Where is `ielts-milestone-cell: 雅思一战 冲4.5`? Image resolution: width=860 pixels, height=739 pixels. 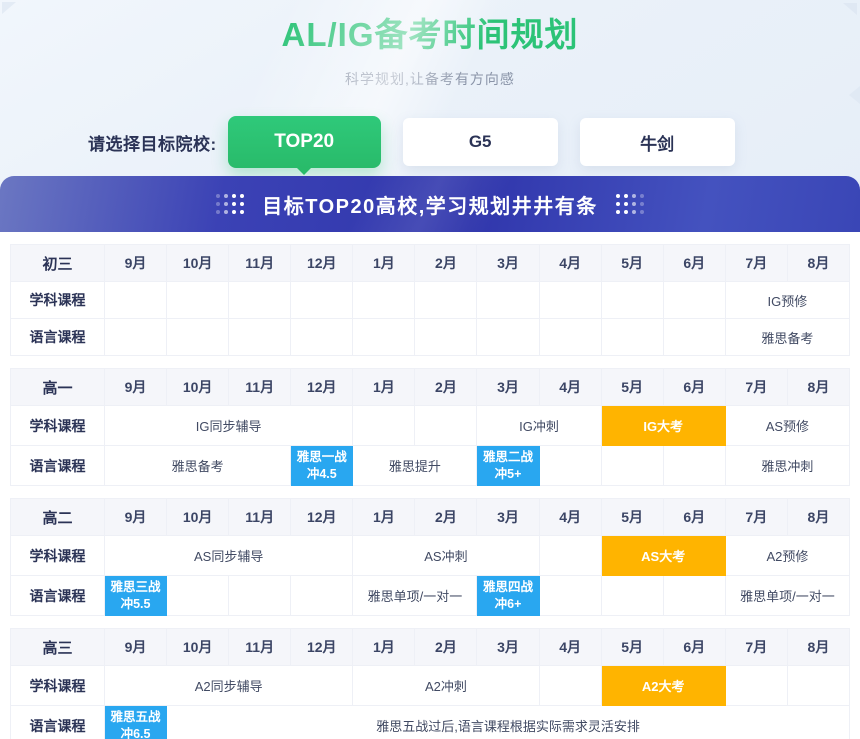 ielts-milestone-cell: 雅思一战 冲4.5 is located at coordinates (322, 465).